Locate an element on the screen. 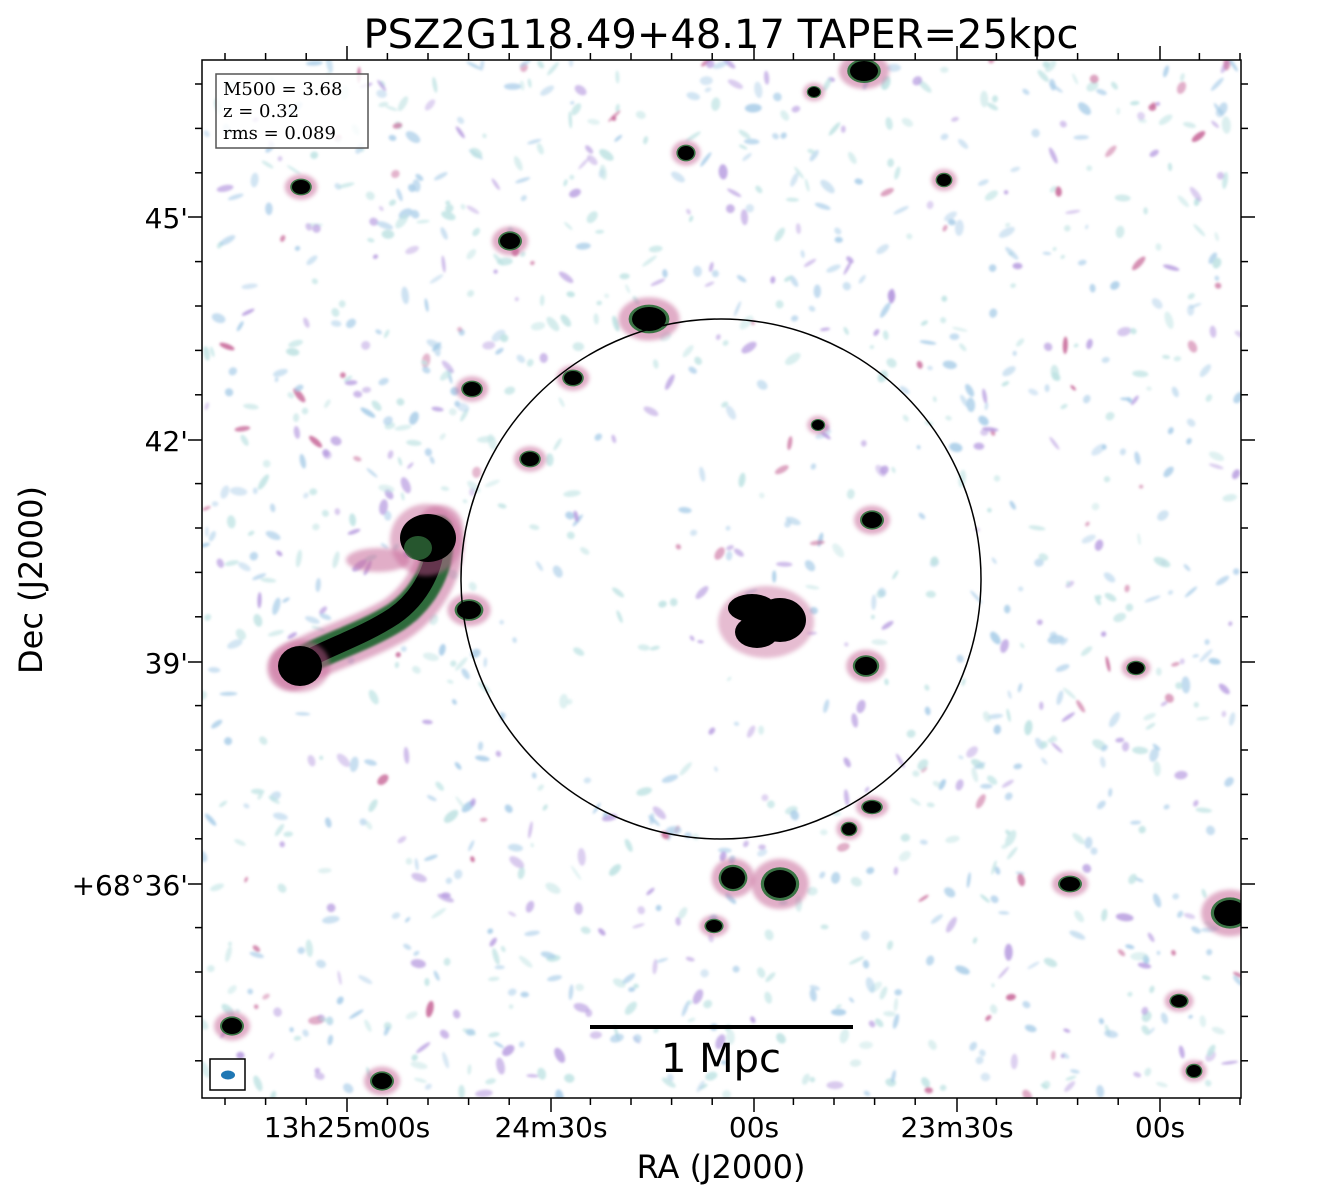 The image size is (1321, 1200). beam-ellipse is located at coordinates (228, 1075).